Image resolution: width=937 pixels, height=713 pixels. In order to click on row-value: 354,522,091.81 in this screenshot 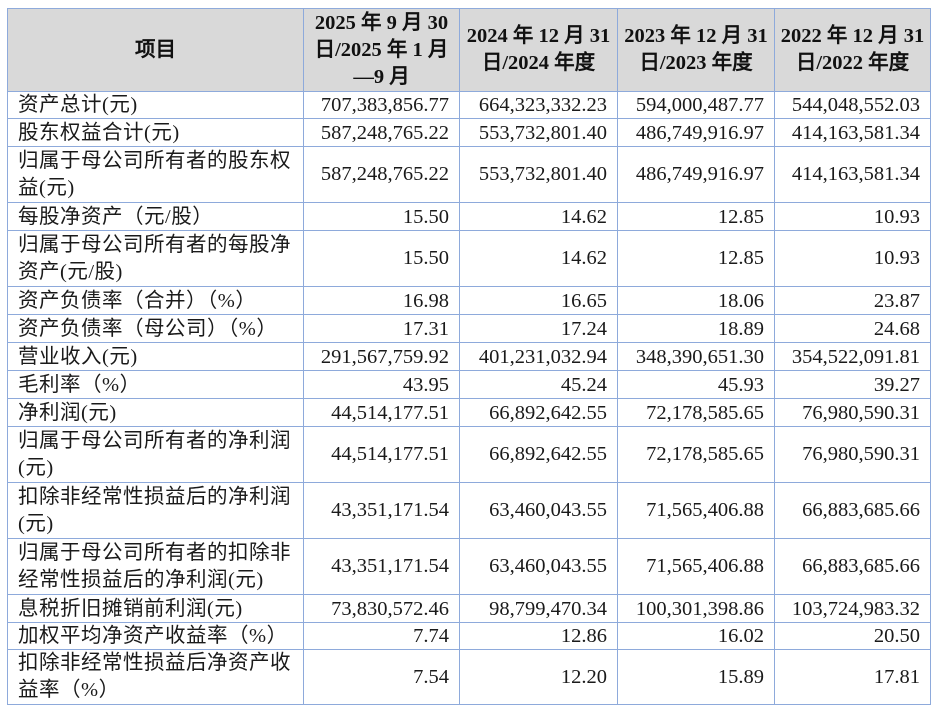, I will do `click(852, 356)`.